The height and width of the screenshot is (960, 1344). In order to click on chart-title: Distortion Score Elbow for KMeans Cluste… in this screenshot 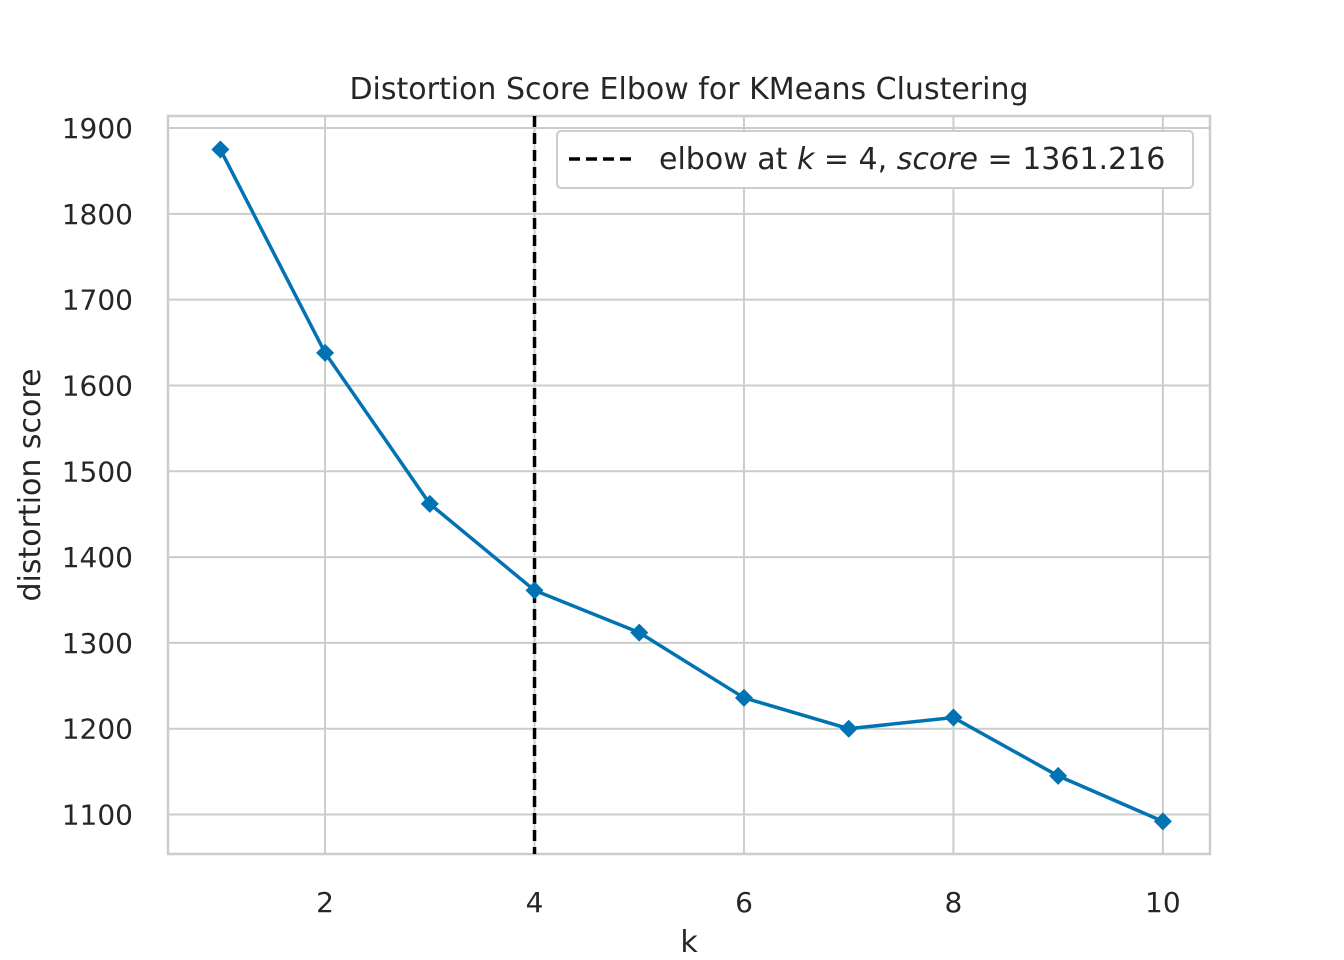, I will do `click(688, 89)`.